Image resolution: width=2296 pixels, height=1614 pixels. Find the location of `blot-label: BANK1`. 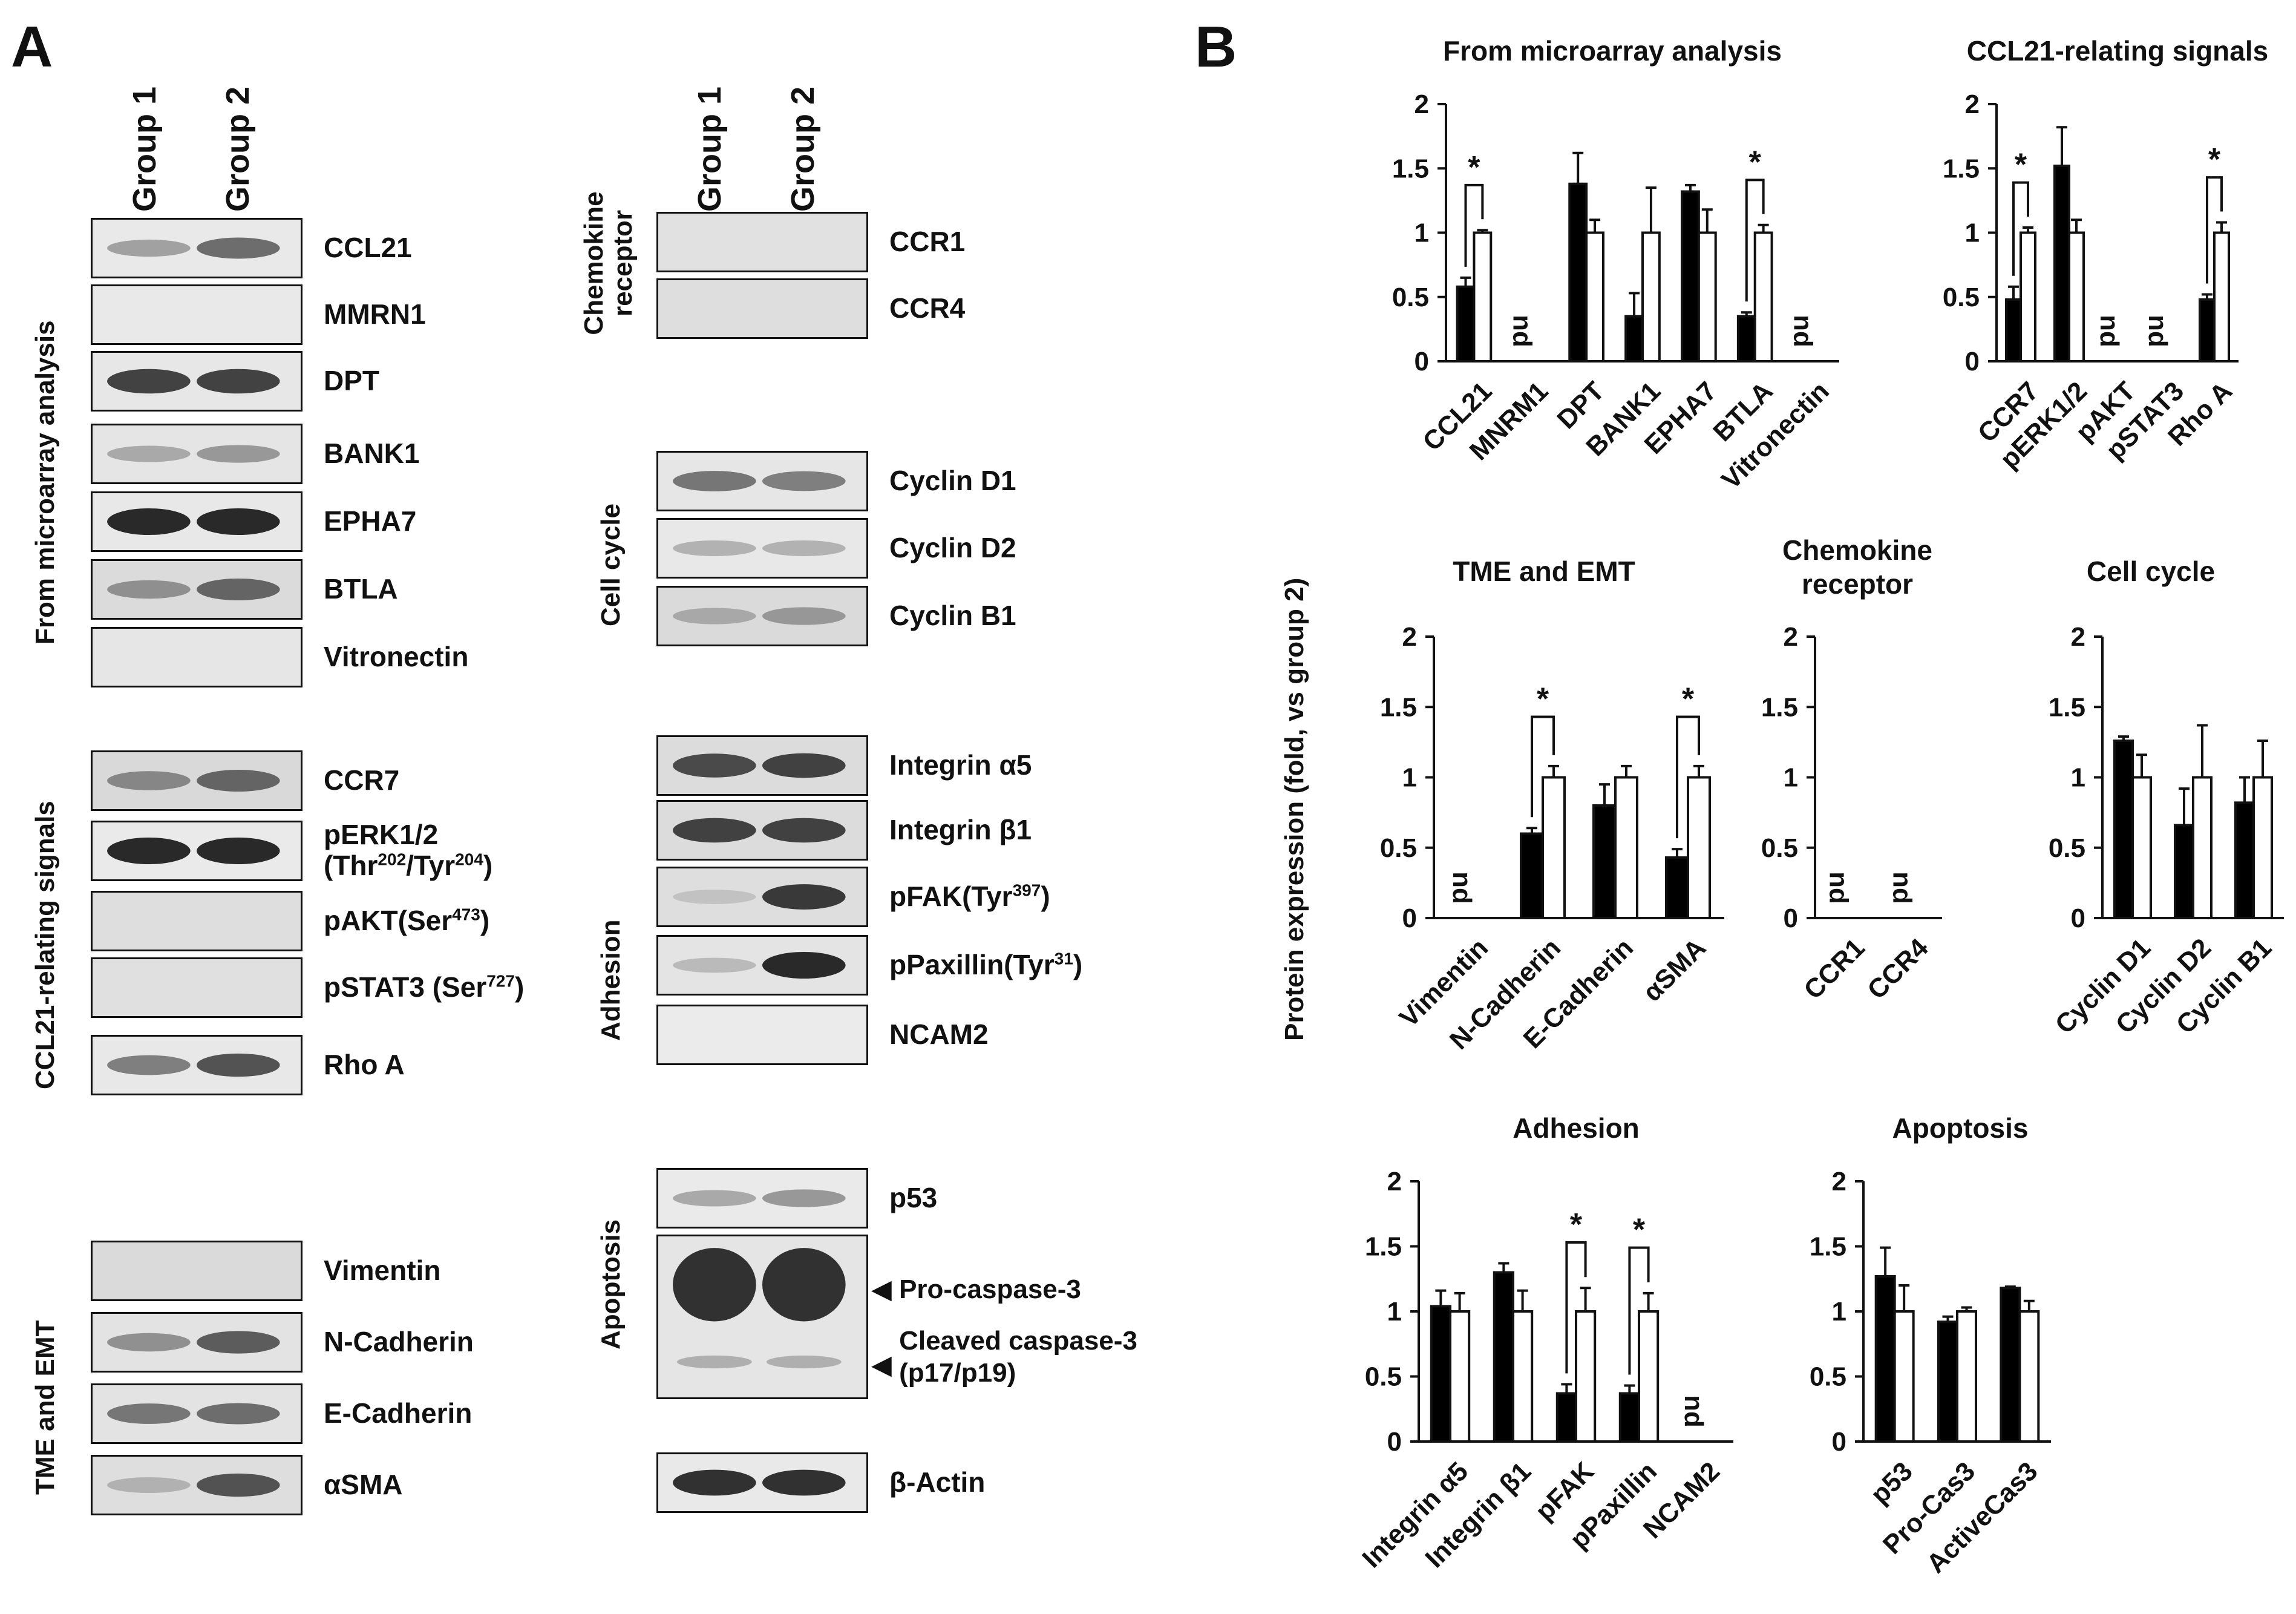

blot-label: BANK1 is located at coordinates (371, 453).